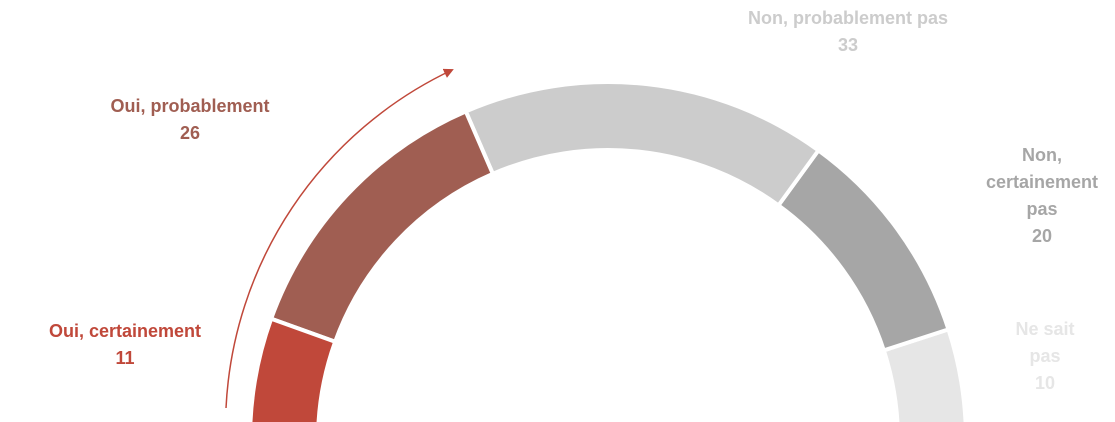  Describe the element at coordinates (125, 345) in the screenshot. I see `segment-label: Oui, certainement 11` at that location.